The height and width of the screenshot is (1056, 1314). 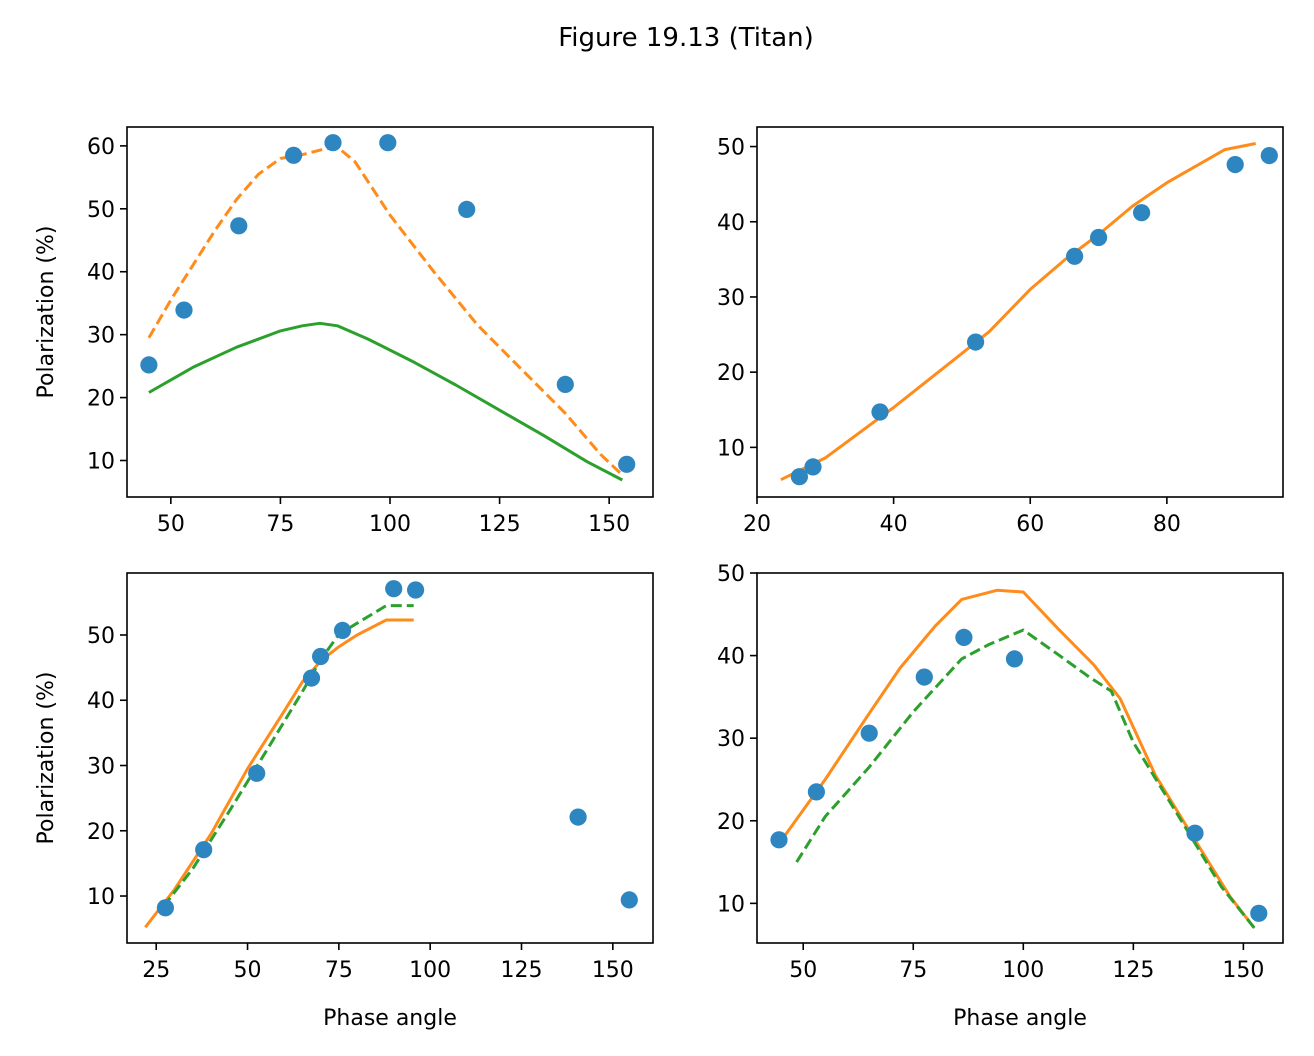 I want to click on y-tick-label: 60, so click(x=101, y=147).